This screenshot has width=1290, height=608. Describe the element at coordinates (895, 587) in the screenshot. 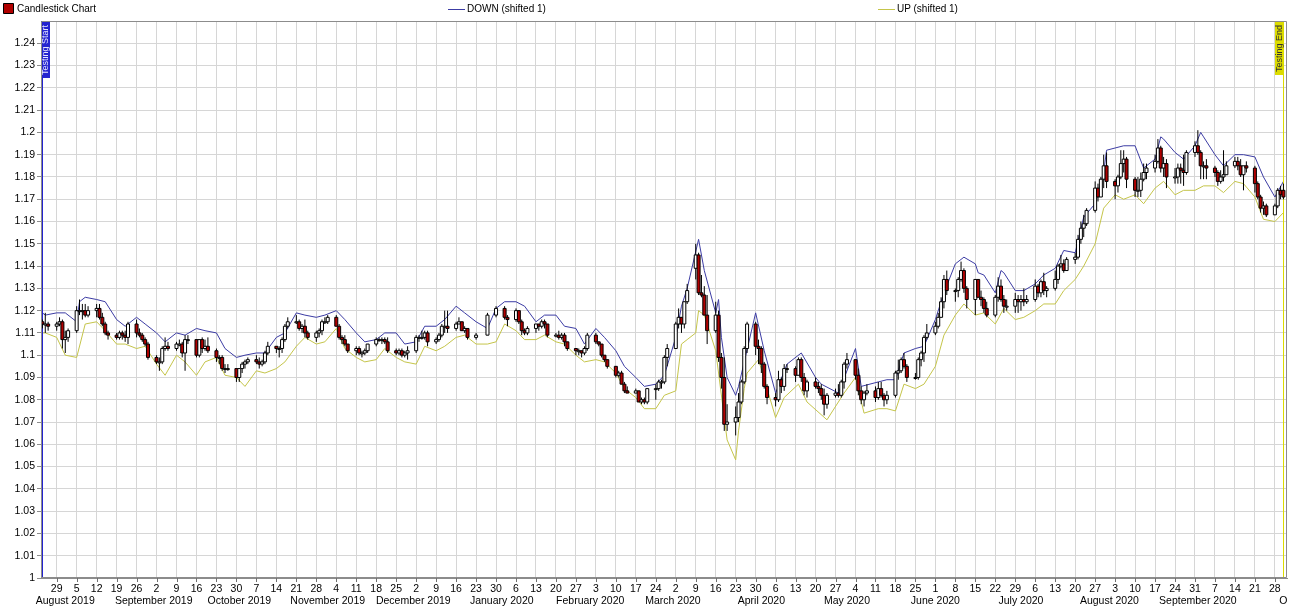

I see `x-tick-label: 18` at that location.